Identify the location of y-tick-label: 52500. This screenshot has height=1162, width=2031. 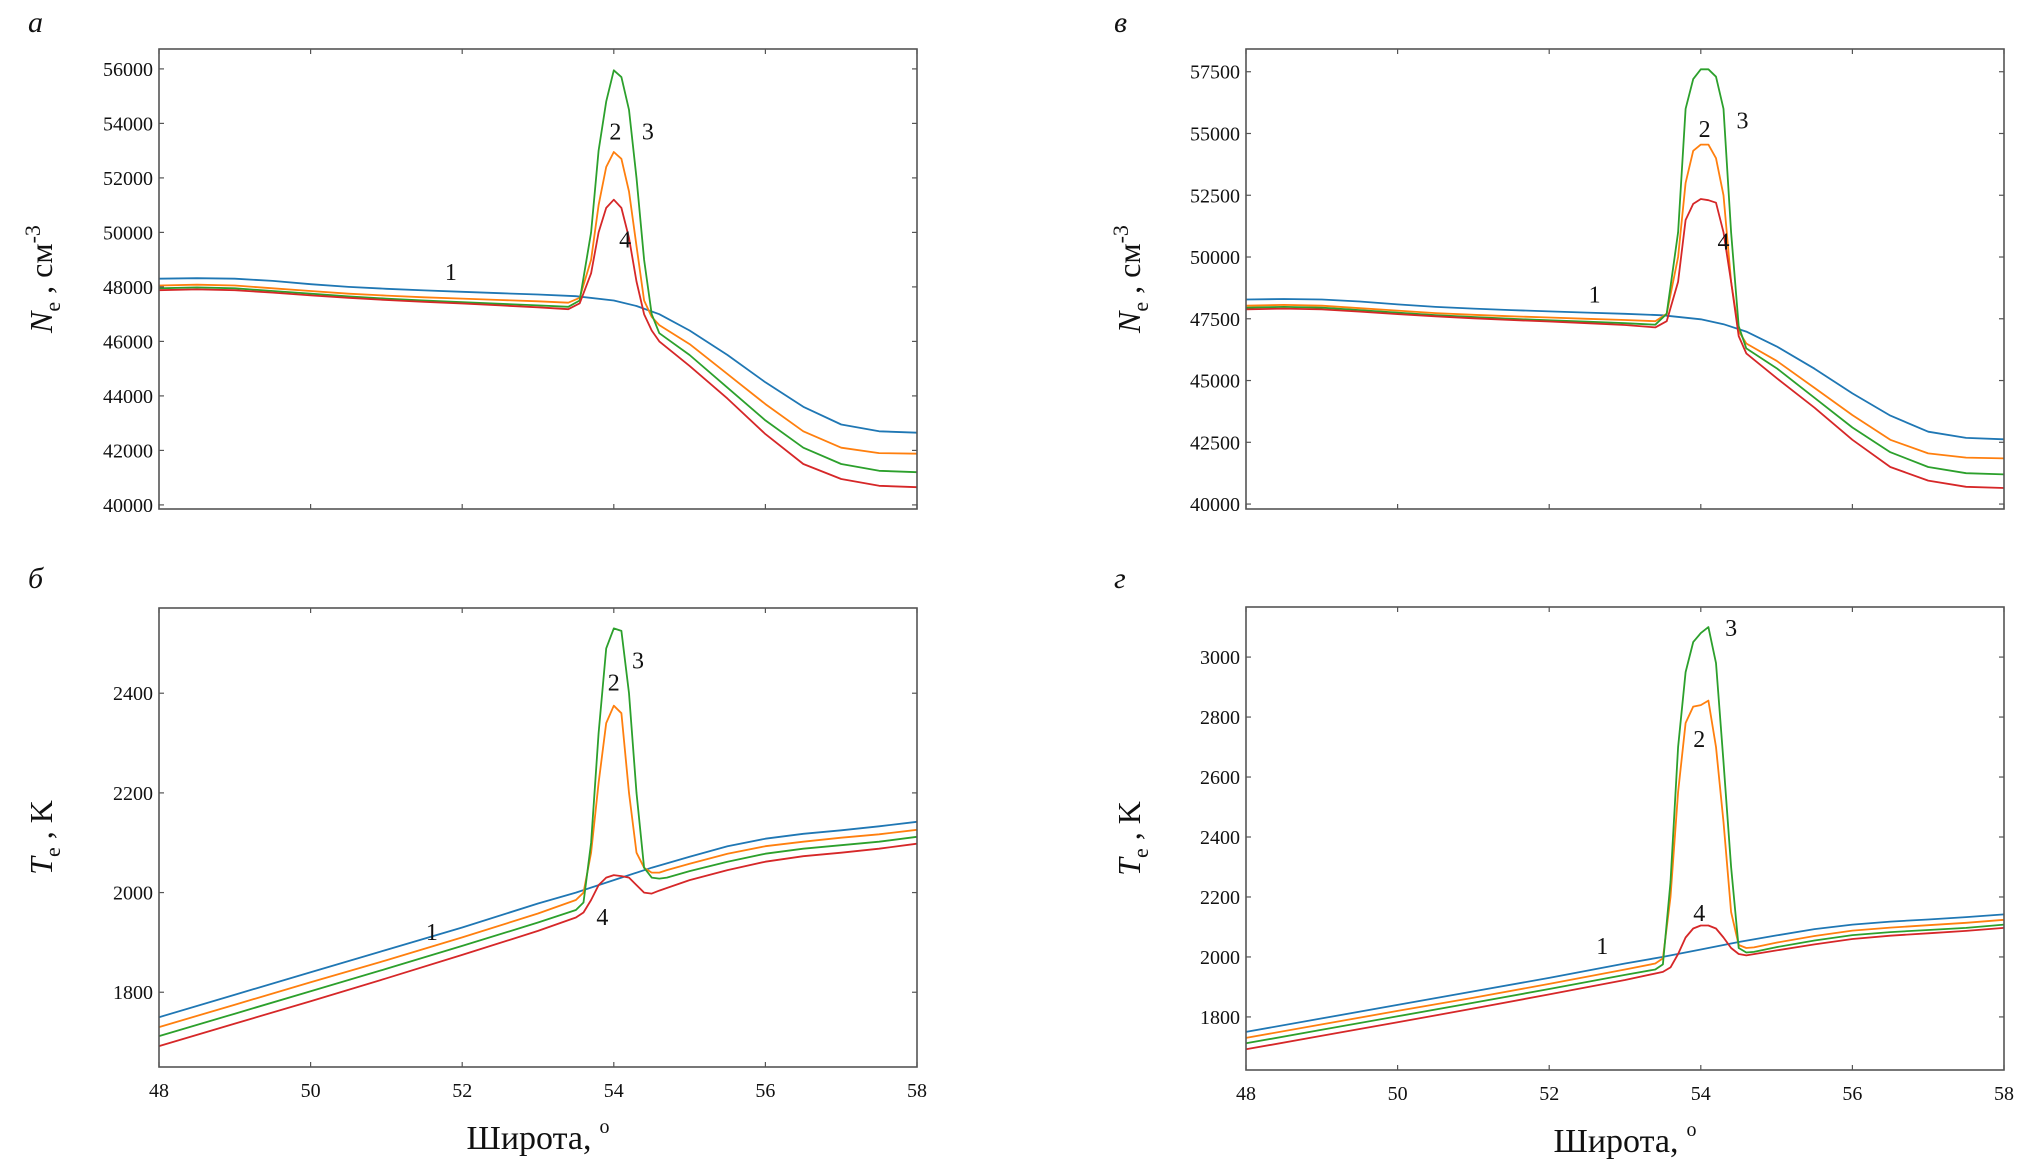
(1215, 196).